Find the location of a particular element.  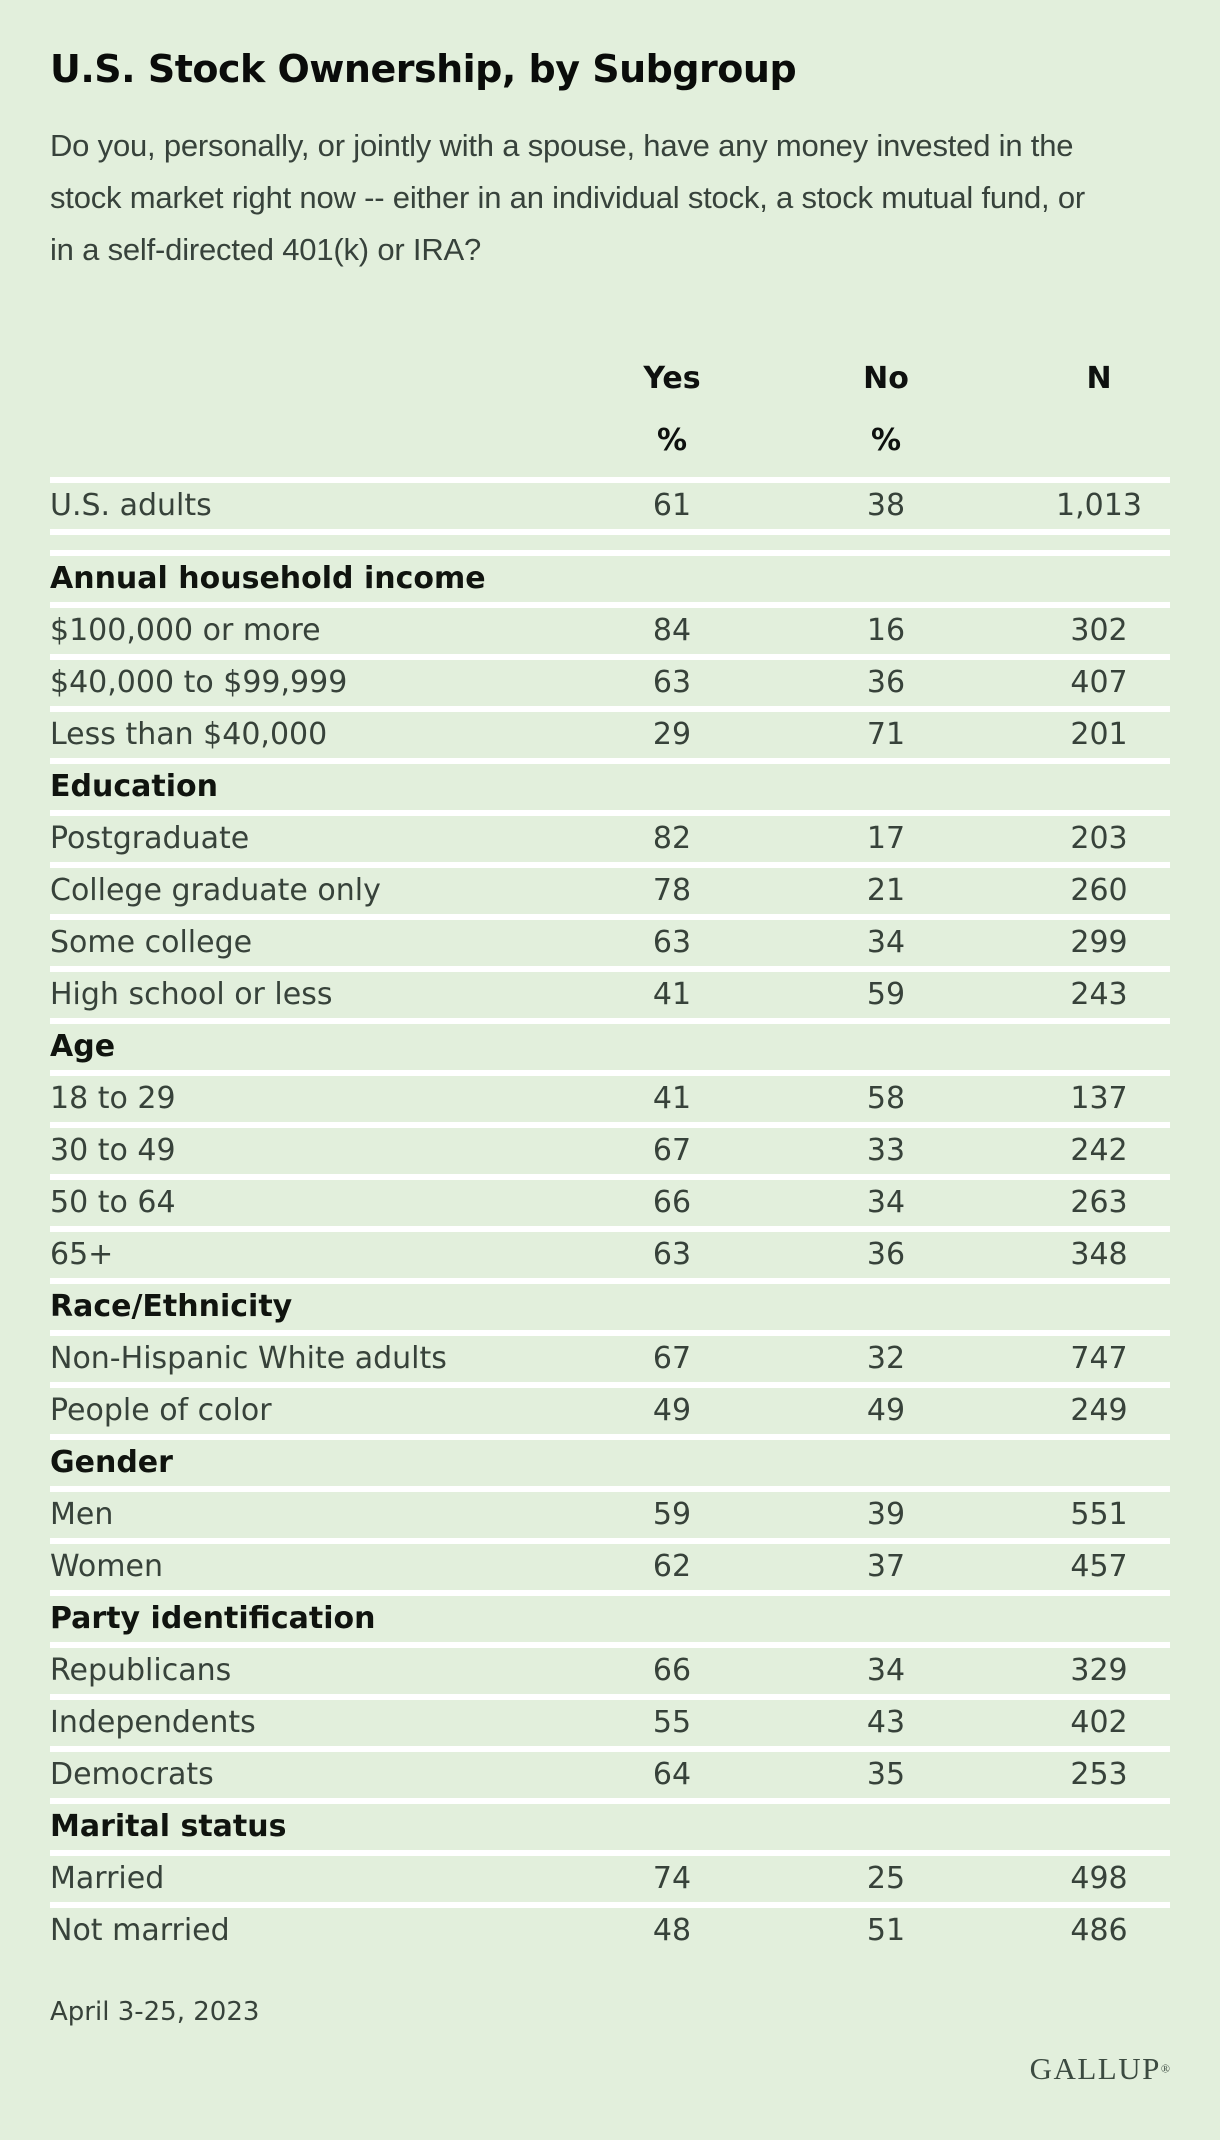

n-value: 253 is located at coordinates (1099, 1774).